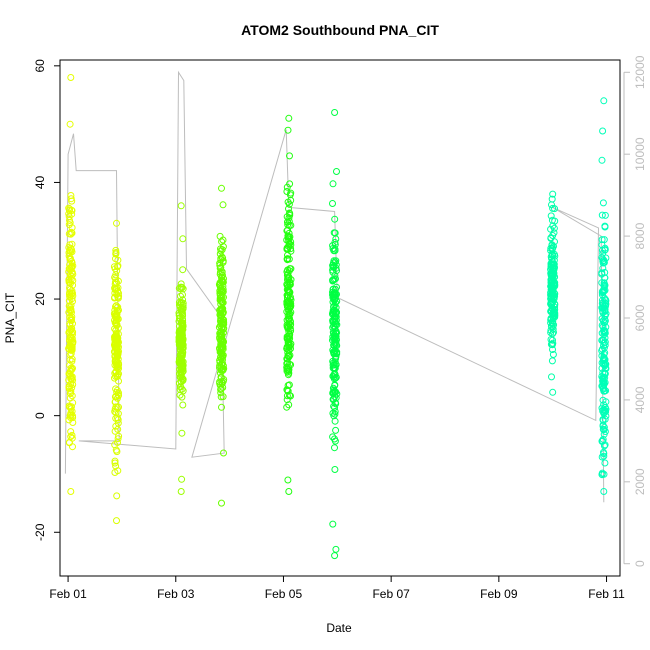 The height and width of the screenshot is (650, 650). I want to click on secondary-y-tick-label: 12000, so click(640, 72).